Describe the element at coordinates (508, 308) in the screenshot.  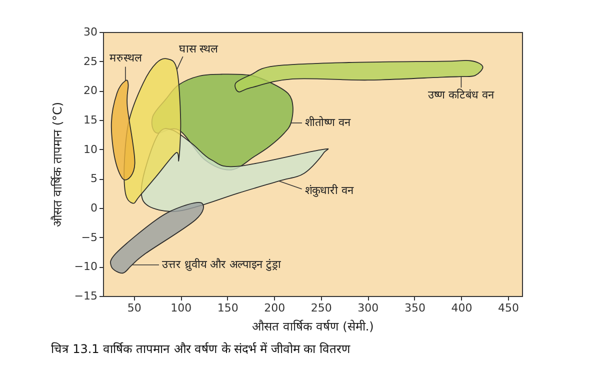
I see `x-tick-label: 450` at that location.